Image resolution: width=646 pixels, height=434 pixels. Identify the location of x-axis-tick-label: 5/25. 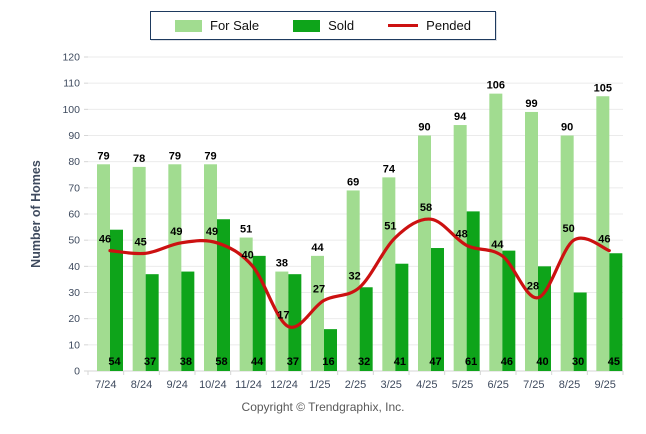
(462, 385).